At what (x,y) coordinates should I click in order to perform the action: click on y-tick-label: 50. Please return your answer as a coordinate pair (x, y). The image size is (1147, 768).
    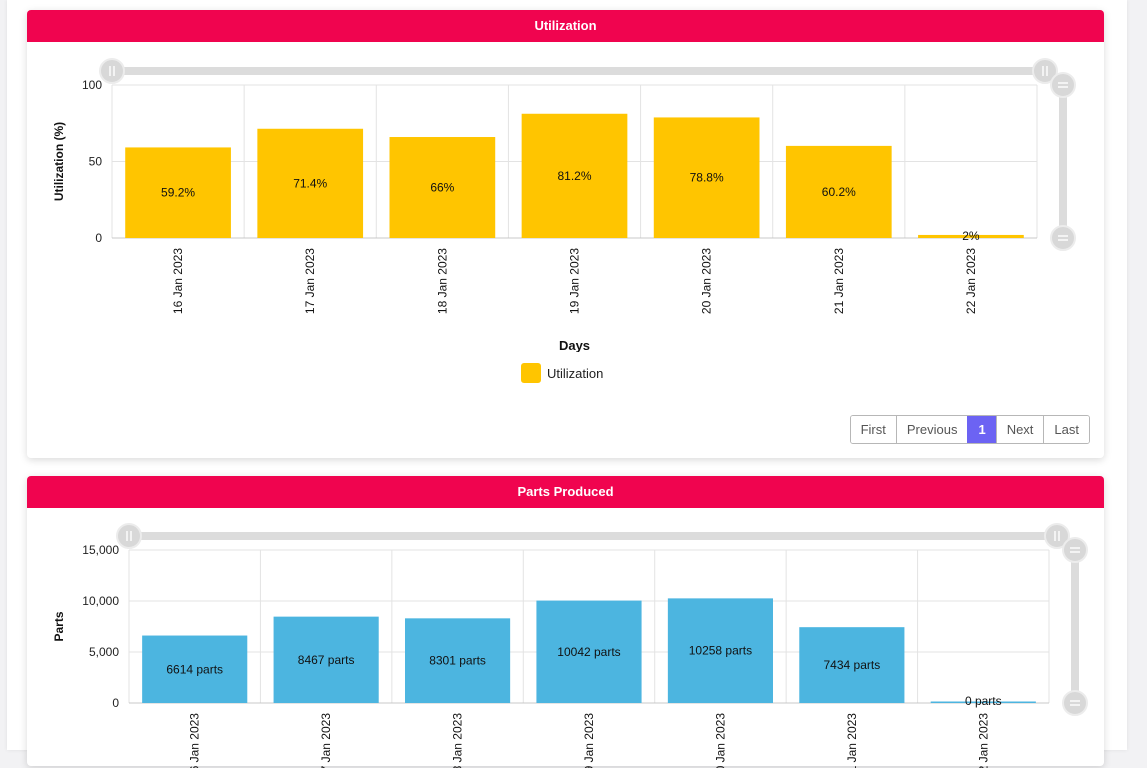
    Looking at the image, I should click on (96, 162).